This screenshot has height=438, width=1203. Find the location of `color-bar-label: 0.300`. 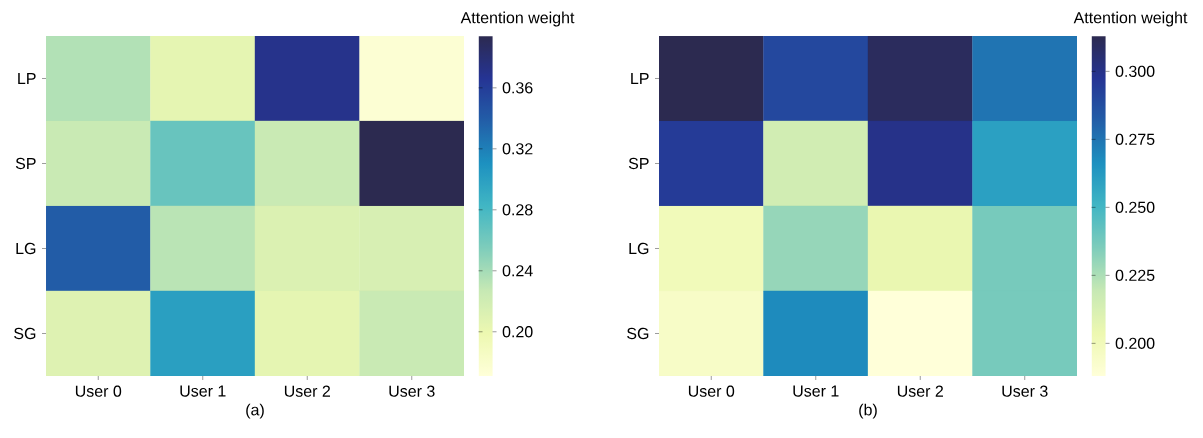

color-bar-label: 0.300 is located at coordinates (1135, 71).